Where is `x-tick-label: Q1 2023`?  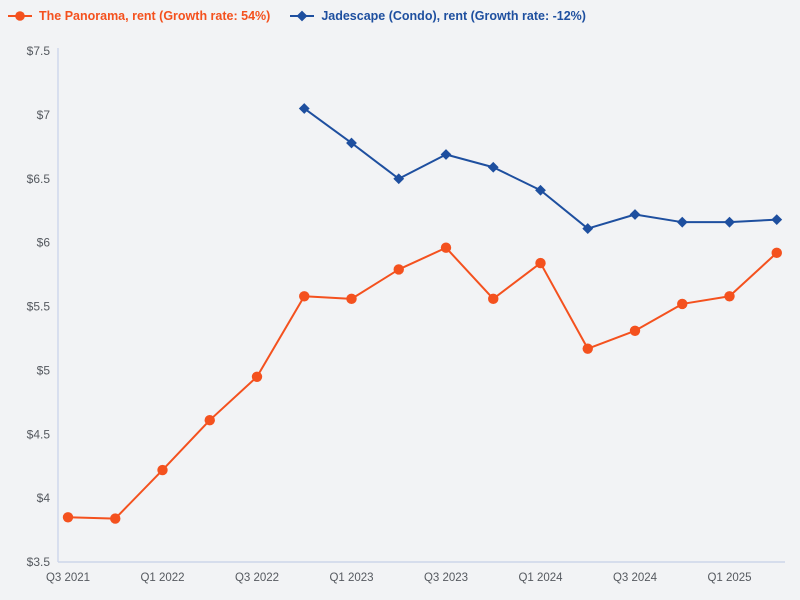
x-tick-label: Q1 2023 is located at coordinates (351, 578).